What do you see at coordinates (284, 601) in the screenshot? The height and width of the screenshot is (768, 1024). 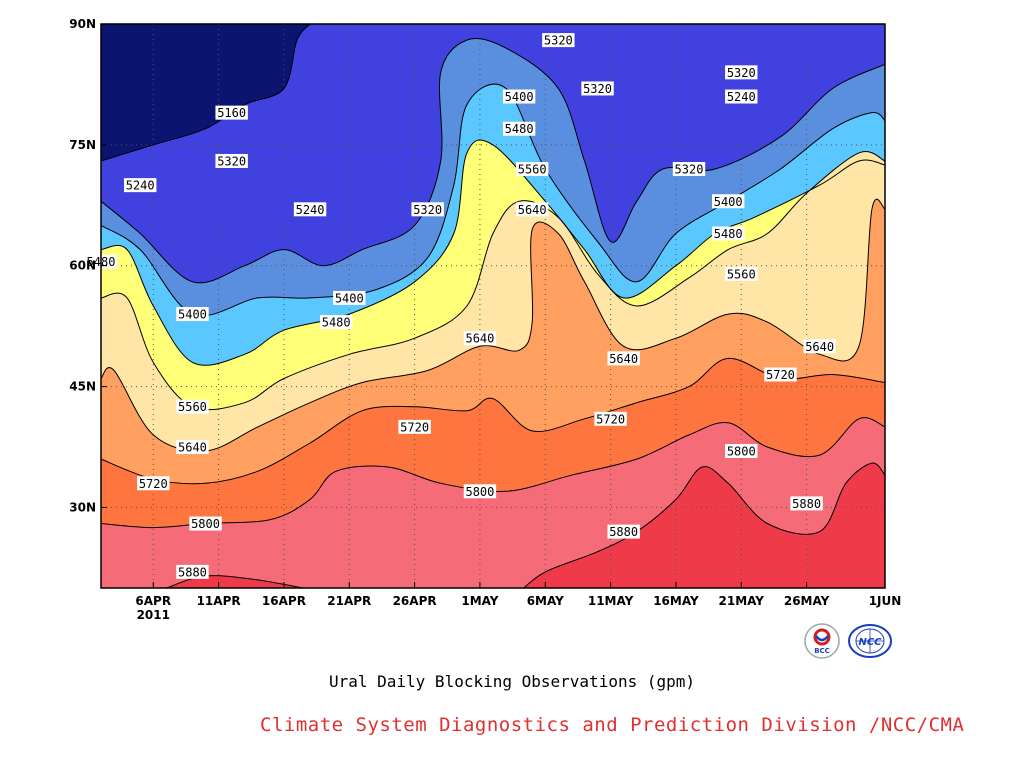 I see `x-tick-label: 16APR` at bounding box center [284, 601].